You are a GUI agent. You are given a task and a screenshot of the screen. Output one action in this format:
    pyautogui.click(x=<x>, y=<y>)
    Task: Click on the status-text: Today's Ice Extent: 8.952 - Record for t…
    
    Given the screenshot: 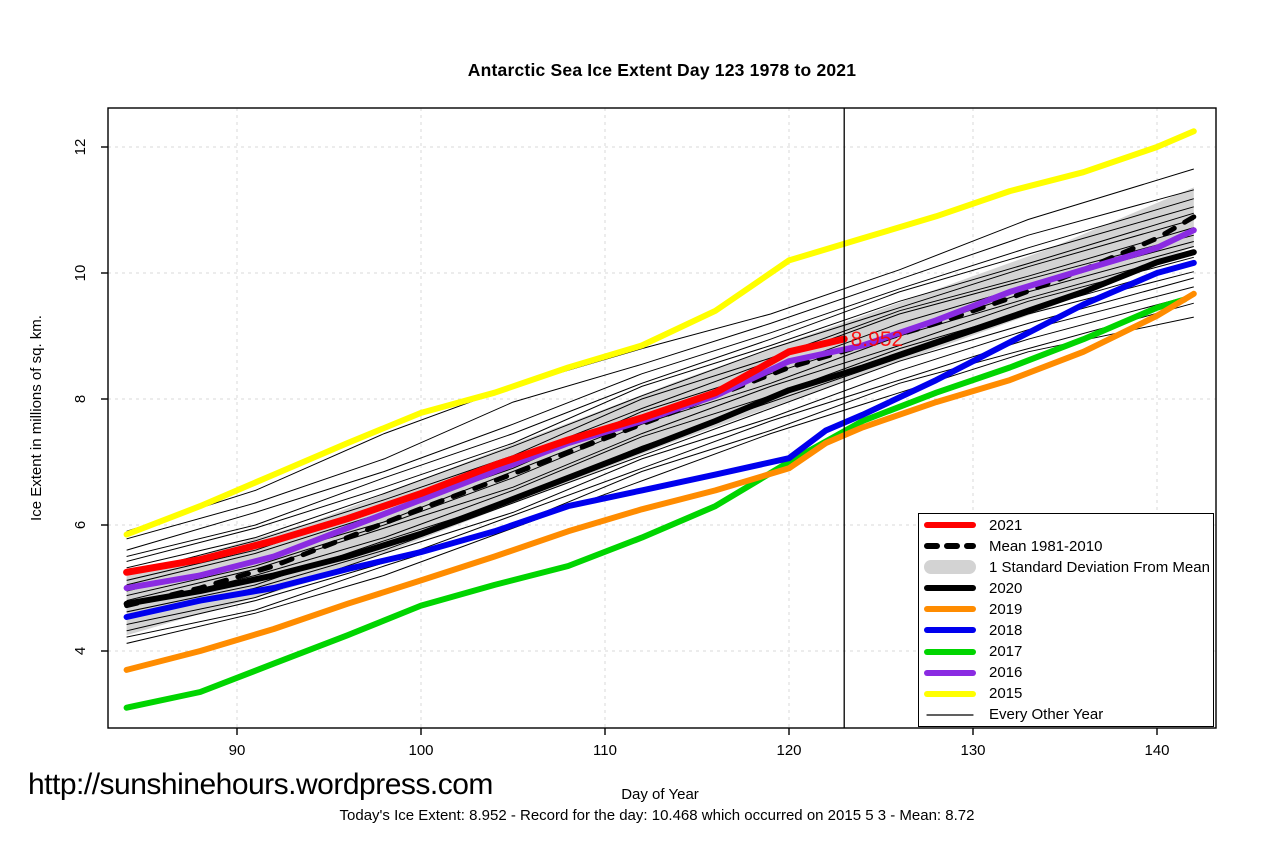 What is the action you would take?
    pyautogui.click(x=657, y=815)
    